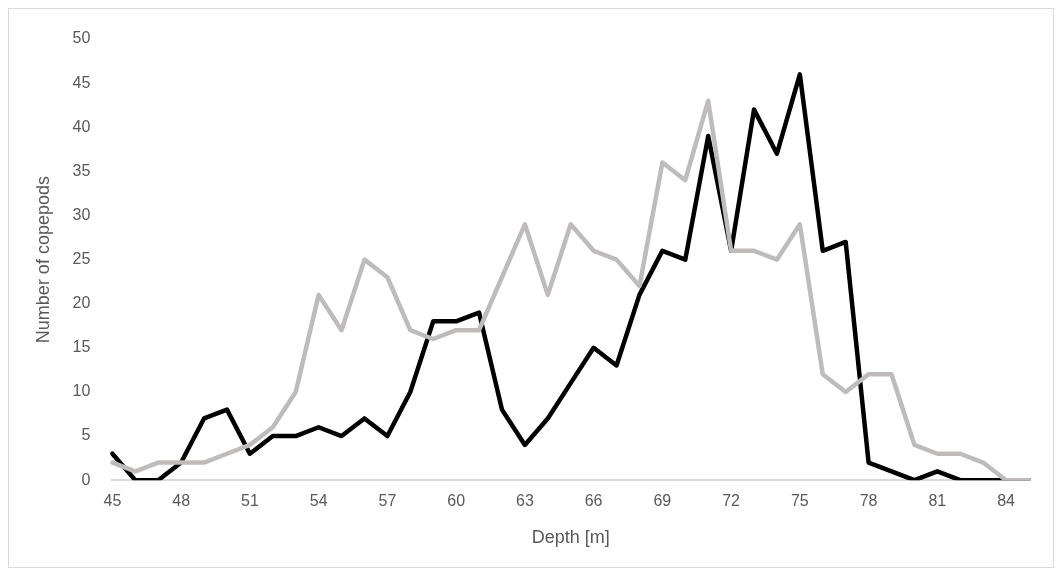  Describe the element at coordinates (86, 479) in the screenshot. I see `y-tick-label: 0` at that location.